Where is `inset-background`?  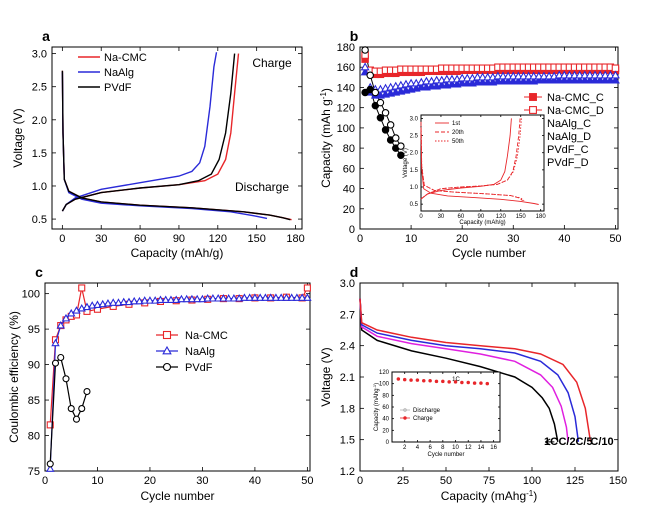 inset-background is located at coordinates (446, 407).